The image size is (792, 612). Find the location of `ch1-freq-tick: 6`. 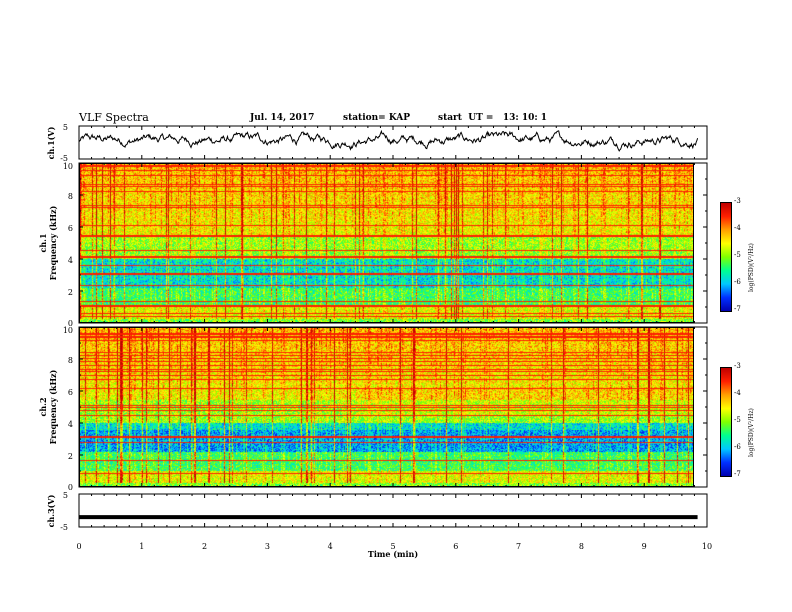

ch1-freq-tick: 6 is located at coordinates (70, 228).